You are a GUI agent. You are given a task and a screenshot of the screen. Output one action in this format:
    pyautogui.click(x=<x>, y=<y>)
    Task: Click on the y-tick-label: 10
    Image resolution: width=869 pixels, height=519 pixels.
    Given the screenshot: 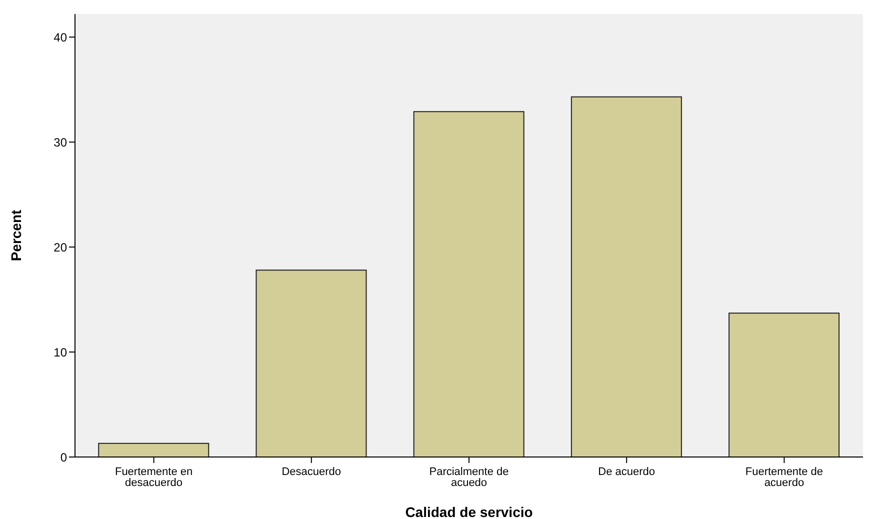 What is the action you would take?
    pyautogui.click(x=61, y=352)
    